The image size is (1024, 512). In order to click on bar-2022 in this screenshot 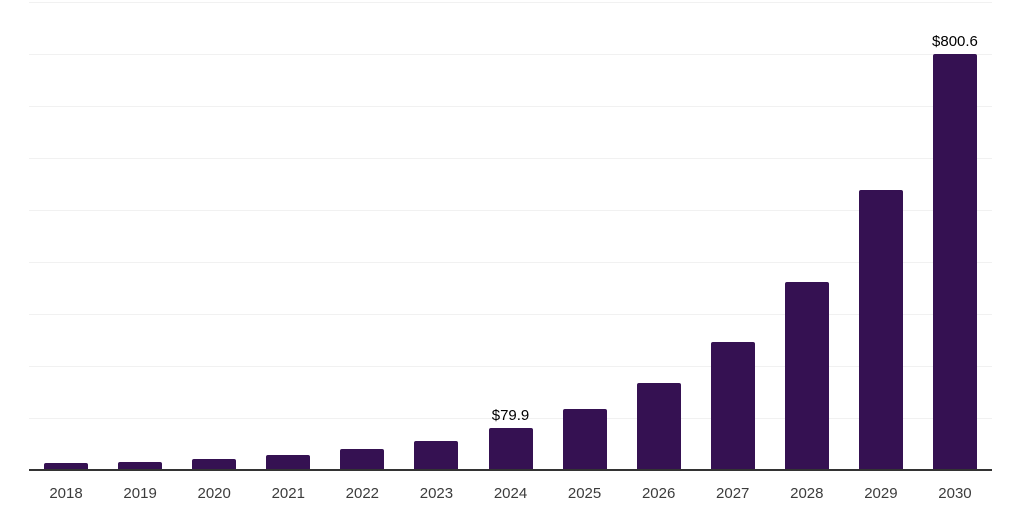, I will do `click(362, 459)`.